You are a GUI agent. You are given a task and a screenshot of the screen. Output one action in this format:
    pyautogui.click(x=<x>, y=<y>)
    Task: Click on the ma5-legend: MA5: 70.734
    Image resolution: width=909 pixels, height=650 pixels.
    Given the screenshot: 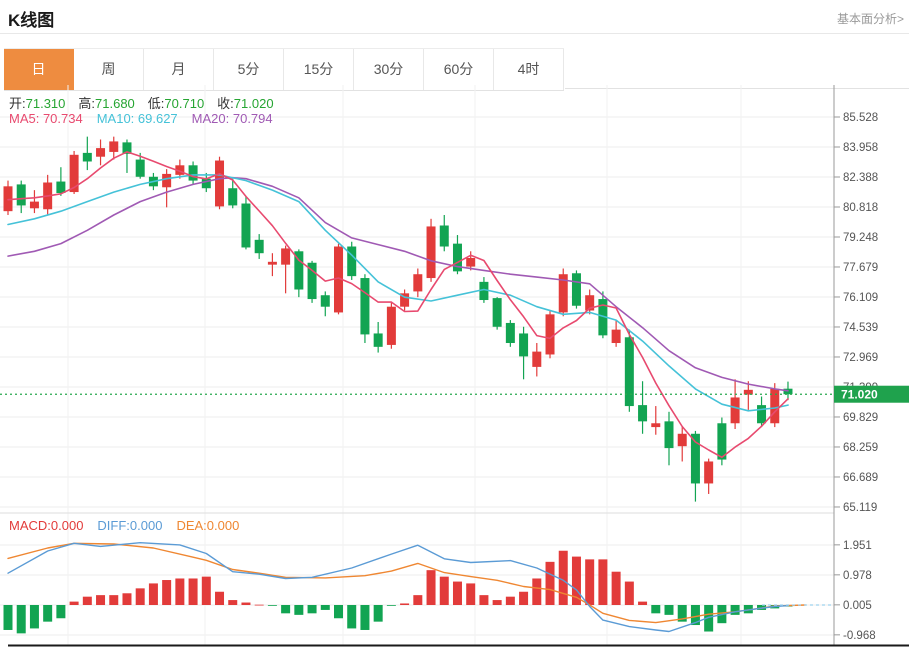 What is the action you would take?
    pyautogui.click(x=46, y=118)
    